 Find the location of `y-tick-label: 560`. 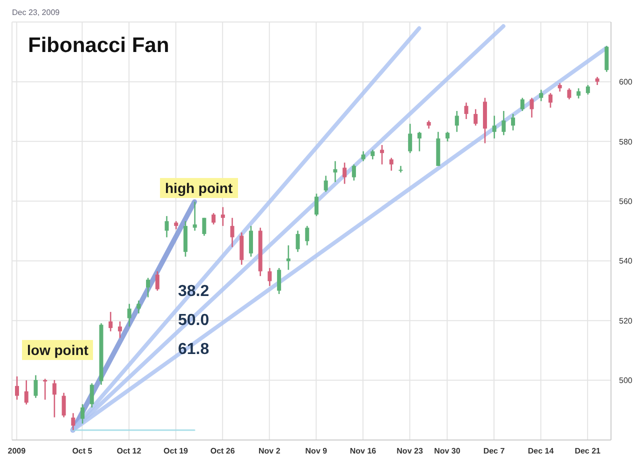

y-tick-label: 560 is located at coordinates (626, 201).